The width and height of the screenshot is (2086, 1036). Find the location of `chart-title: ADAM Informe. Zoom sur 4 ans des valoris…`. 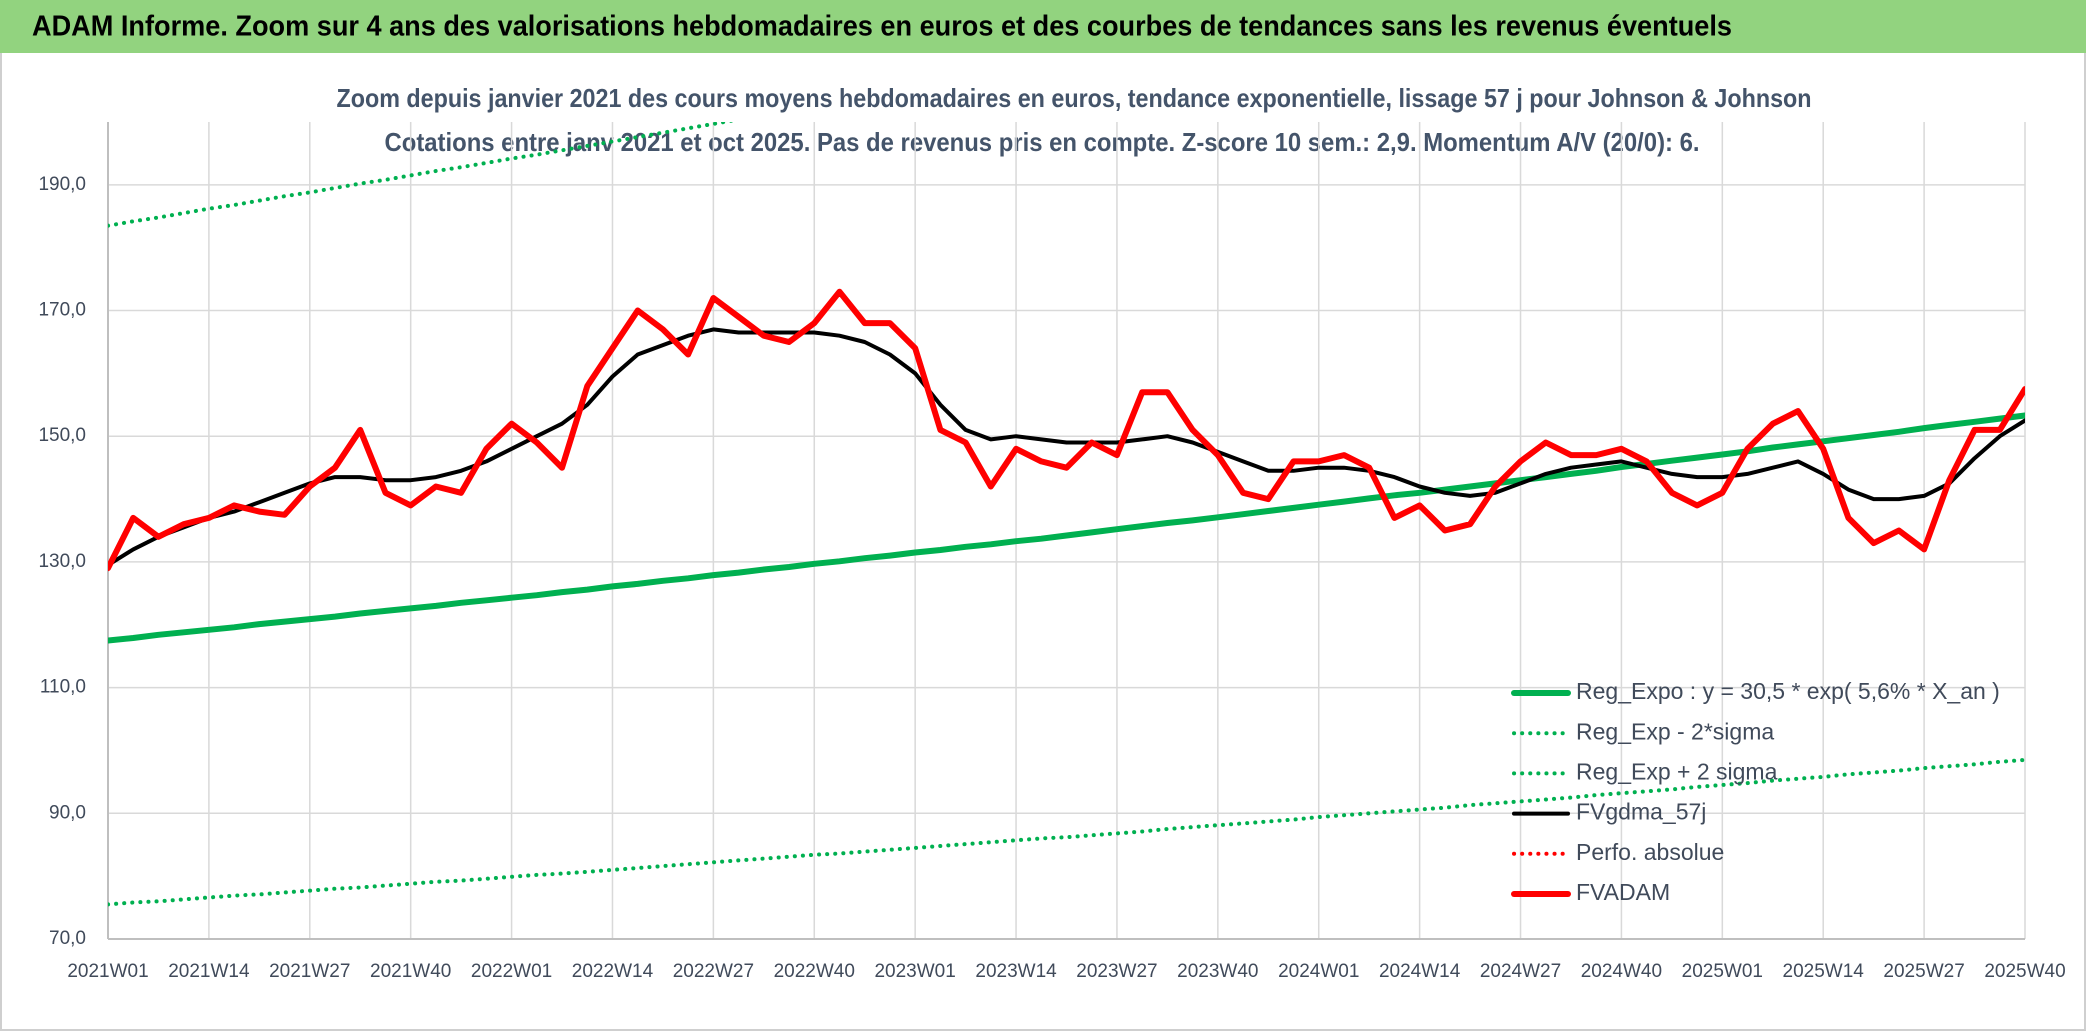

chart-title: ADAM Informe. Zoom sur 4 ans des valoris… is located at coordinates (882, 27).